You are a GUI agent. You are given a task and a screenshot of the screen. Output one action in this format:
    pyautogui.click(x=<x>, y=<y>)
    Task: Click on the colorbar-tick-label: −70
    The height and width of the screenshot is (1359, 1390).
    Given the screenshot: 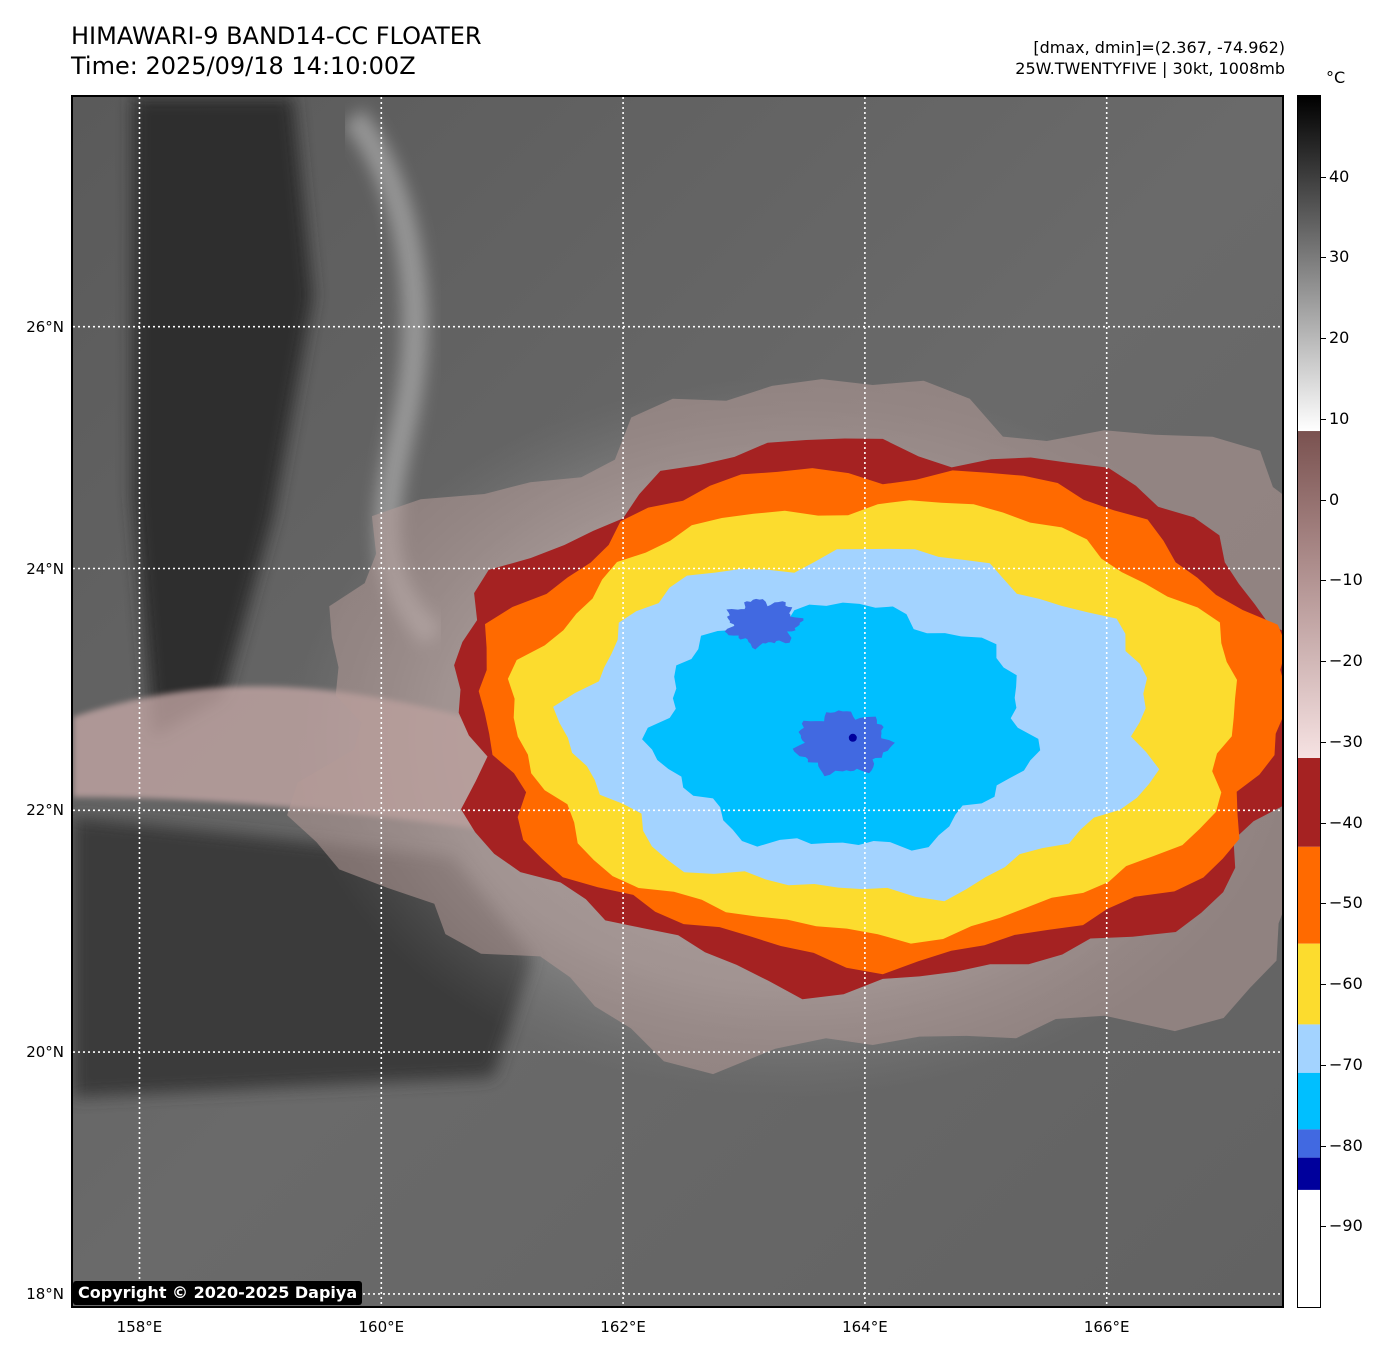 What is the action you would take?
    pyautogui.click(x=1346, y=1064)
    